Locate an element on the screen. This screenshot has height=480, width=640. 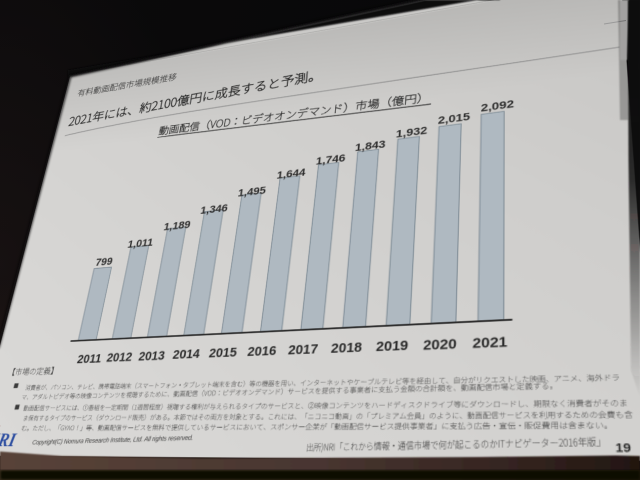
svg-text: 2019 is located at coordinates (392, 345).